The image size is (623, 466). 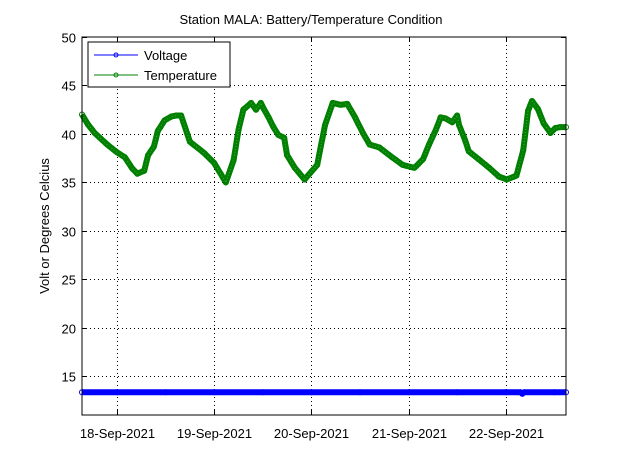 I want to click on x-tick-label: 20-Sep-2021, so click(x=311, y=433).